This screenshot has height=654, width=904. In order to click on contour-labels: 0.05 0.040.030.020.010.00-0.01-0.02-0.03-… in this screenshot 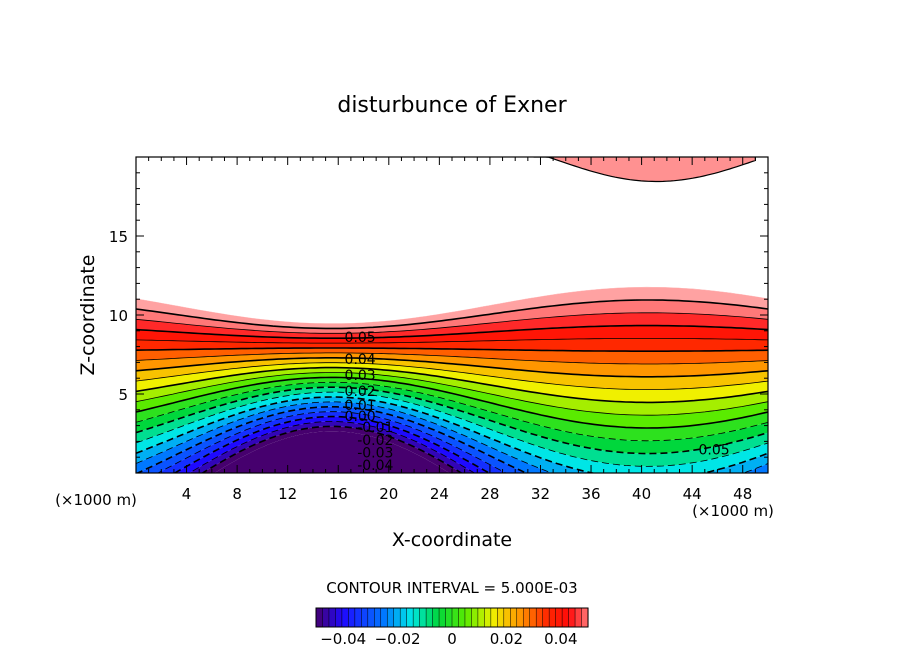, I will do `click(537, 402)`.